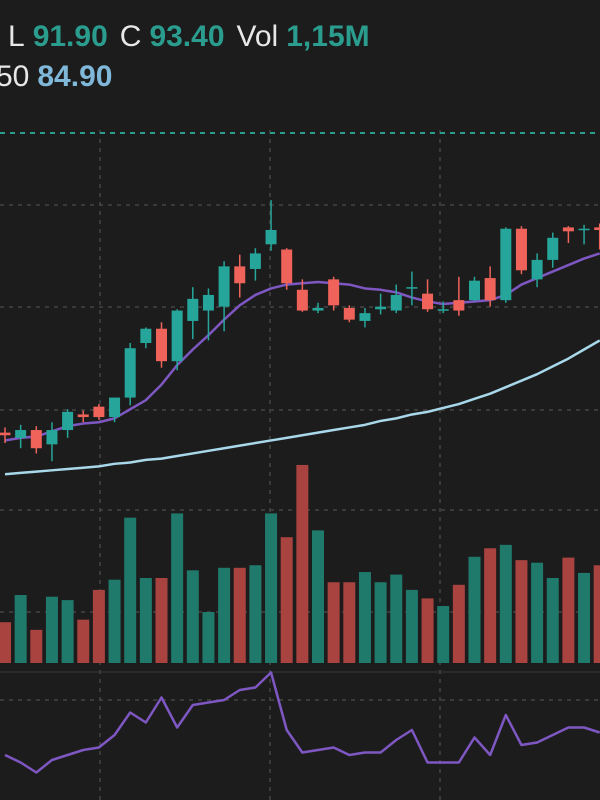 The image size is (600, 800). Describe the element at coordinates (75, 76) in the screenshot. I see `header-value: 84.90` at that location.